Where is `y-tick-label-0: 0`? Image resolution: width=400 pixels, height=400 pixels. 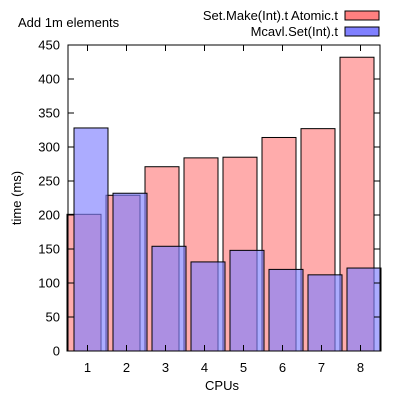 y-tick-label-0: 0 is located at coordinates (56, 351).